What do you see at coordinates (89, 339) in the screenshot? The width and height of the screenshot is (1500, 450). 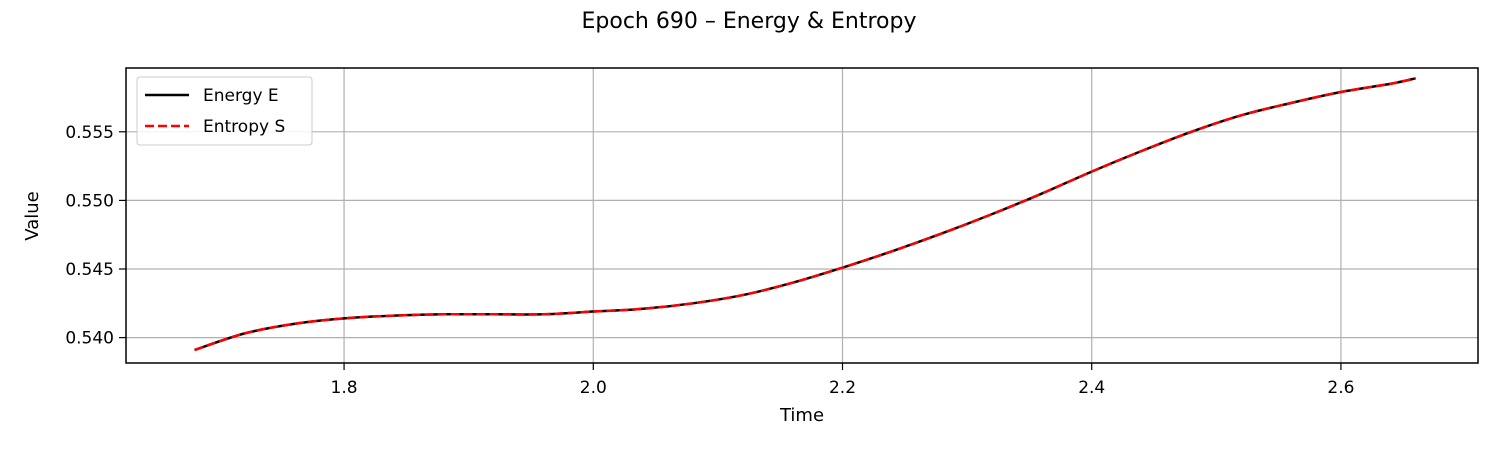 I see `y-tick-label: 0.540` at bounding box center [89, 339].